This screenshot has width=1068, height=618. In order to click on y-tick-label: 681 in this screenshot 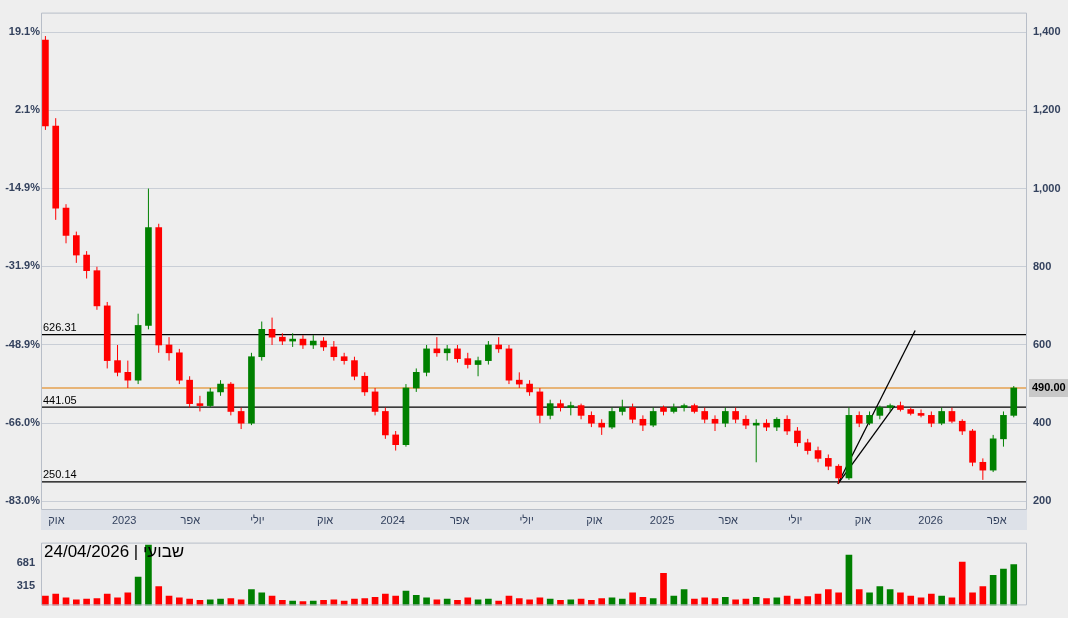, I will do `click(25, 561)`.